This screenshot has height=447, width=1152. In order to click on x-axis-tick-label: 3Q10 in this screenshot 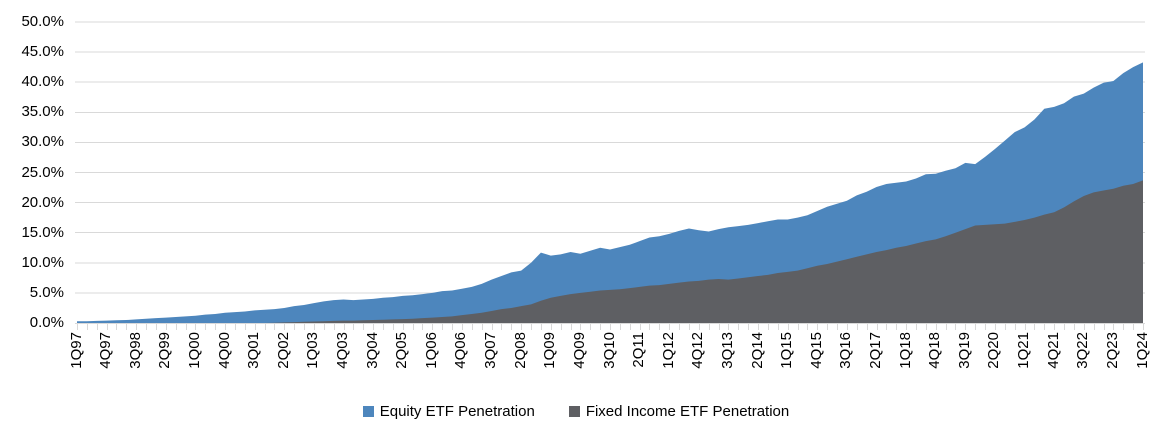, I will do `click(609, 350)`.